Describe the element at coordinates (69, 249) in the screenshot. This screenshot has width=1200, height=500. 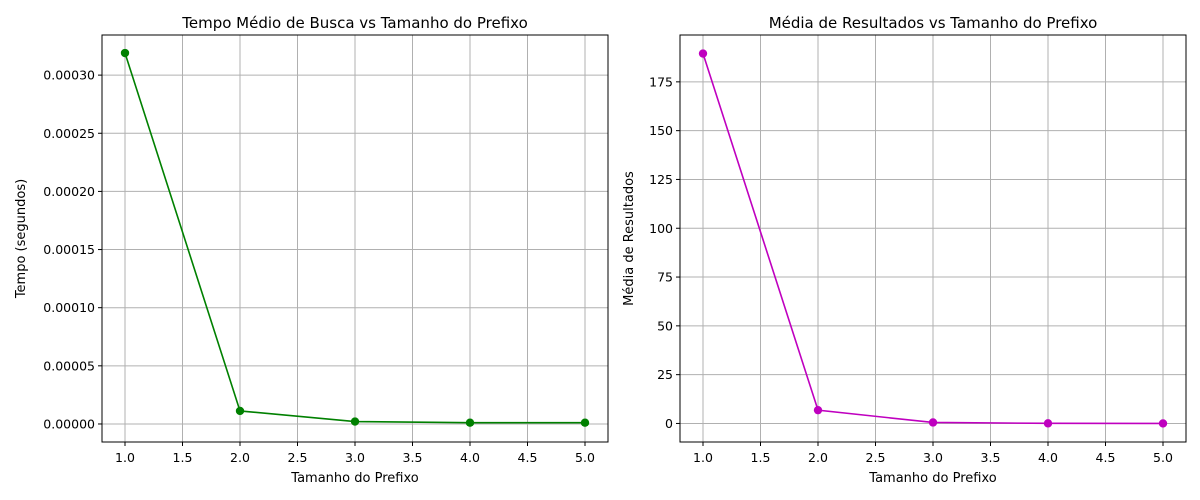
I see `y-tick-label: 0.00015` at that location.